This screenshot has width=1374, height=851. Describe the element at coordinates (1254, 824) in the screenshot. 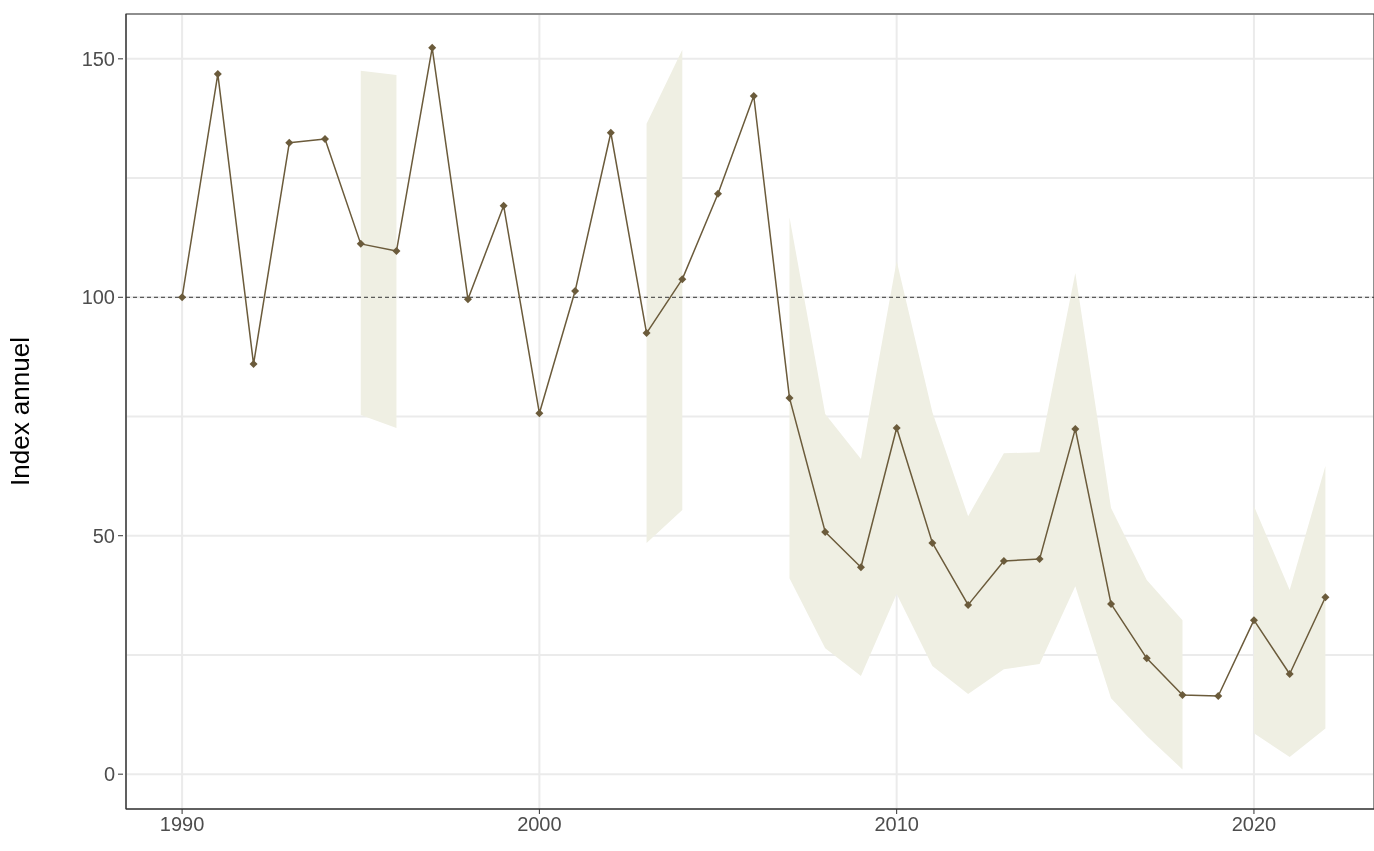

I see `x-tick-label: 2020` at that location.